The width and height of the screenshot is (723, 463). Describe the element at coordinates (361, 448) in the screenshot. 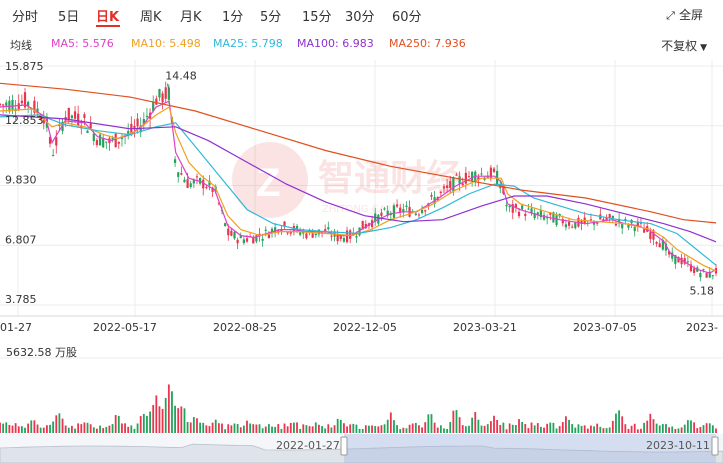

I see `range-navigator: 2022-01-27 2023-10-11` at that location.